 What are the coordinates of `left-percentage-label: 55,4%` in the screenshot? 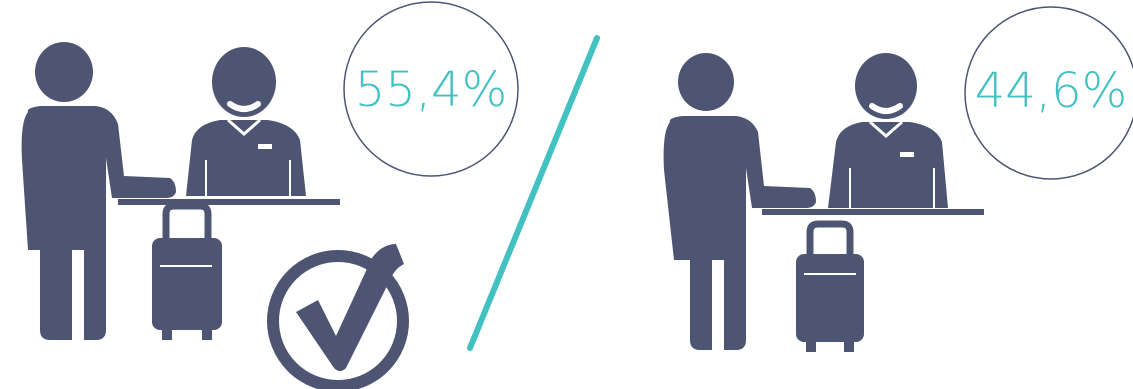 It's located at (431, 90).